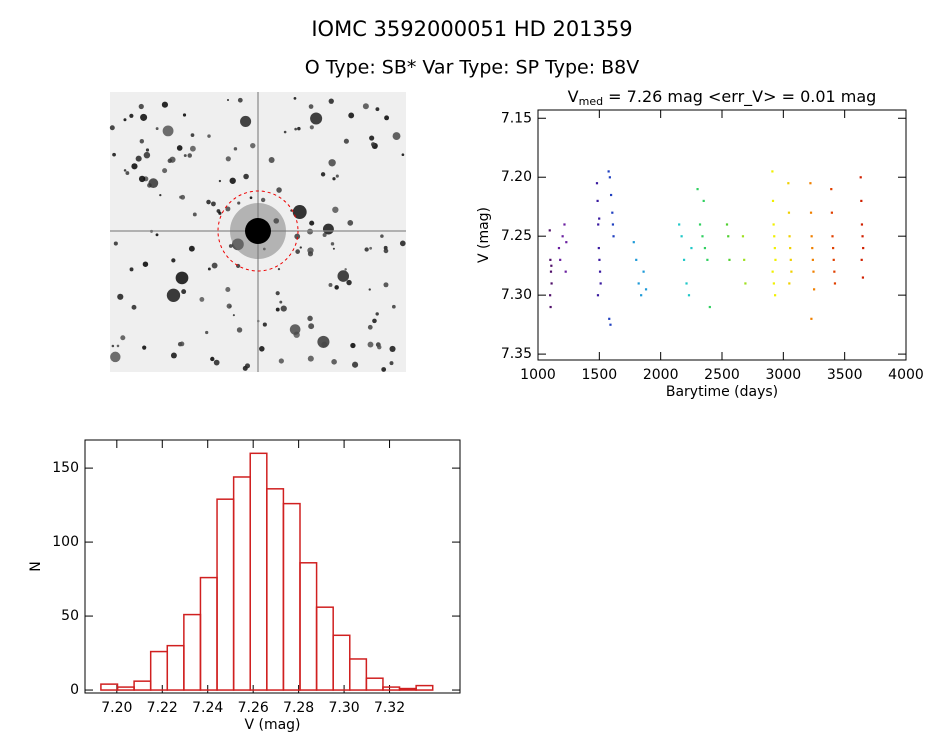  I want to click on x-tick-label: 1000, so click(538, 375).